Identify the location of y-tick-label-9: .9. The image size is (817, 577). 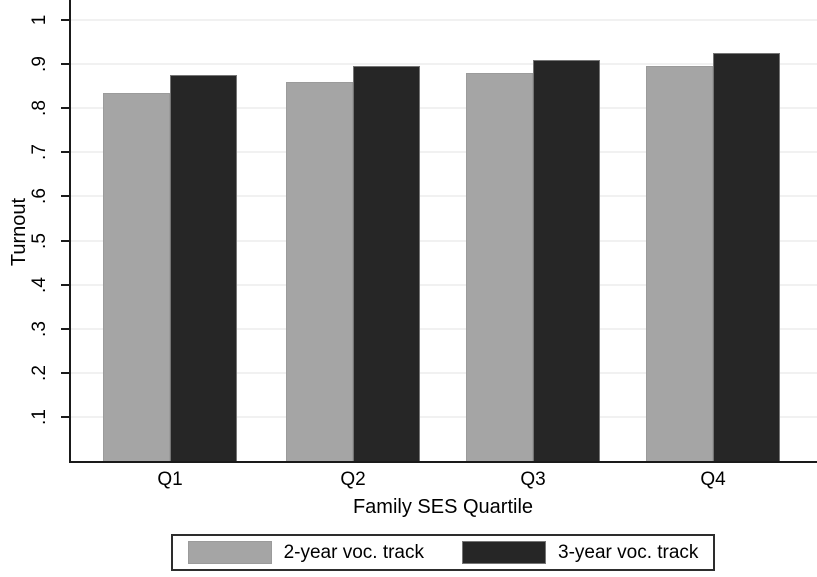
(39, 64).